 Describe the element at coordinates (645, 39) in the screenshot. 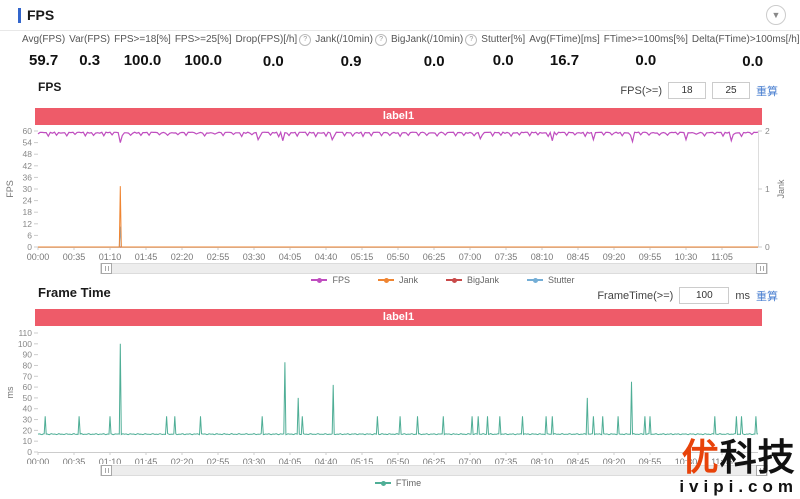

I see `stat-label: FTime>=100ms[%]` at that location.